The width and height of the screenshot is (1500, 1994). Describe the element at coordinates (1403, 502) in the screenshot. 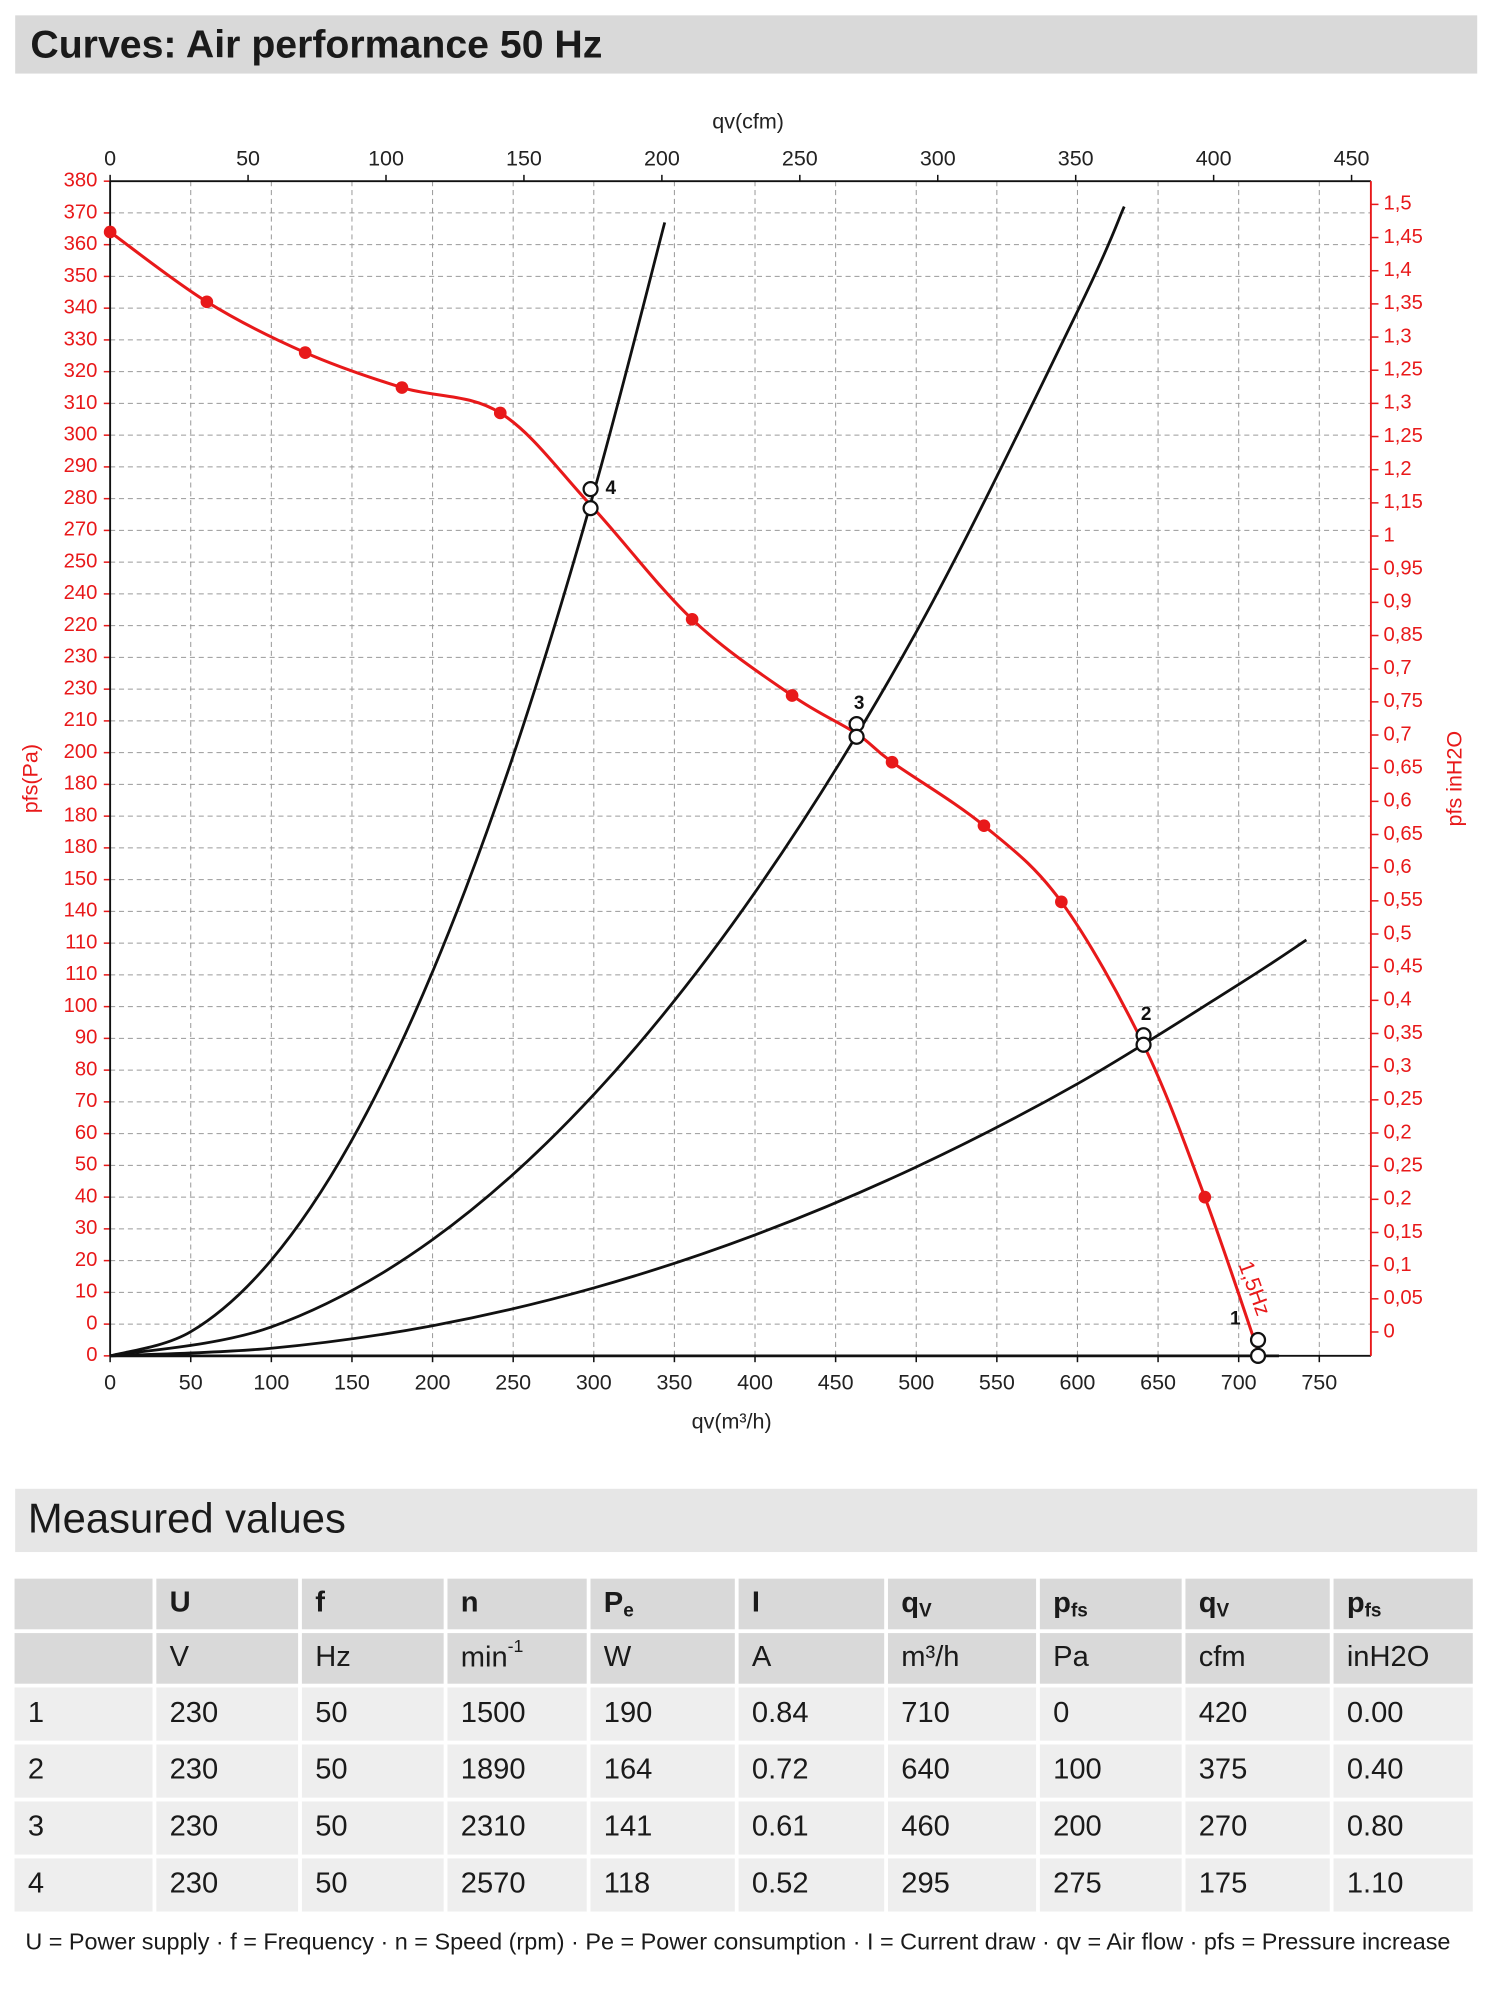

I see `y2-tick-label: 1,15` at that location.